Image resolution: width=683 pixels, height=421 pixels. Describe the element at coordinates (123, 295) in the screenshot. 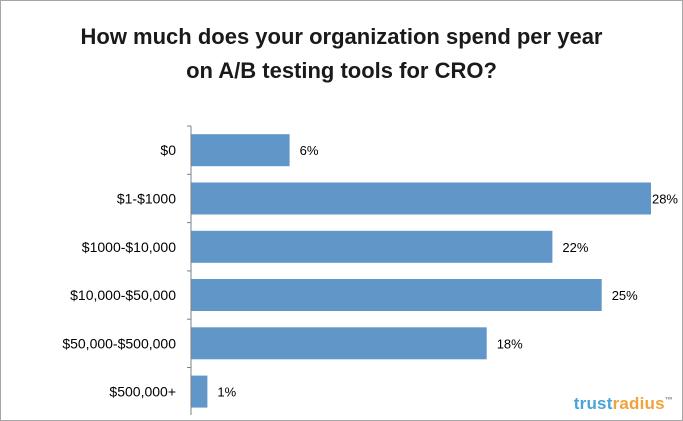

I see `category-label-10-000-50-000: $10,000-$50,000` at that location.